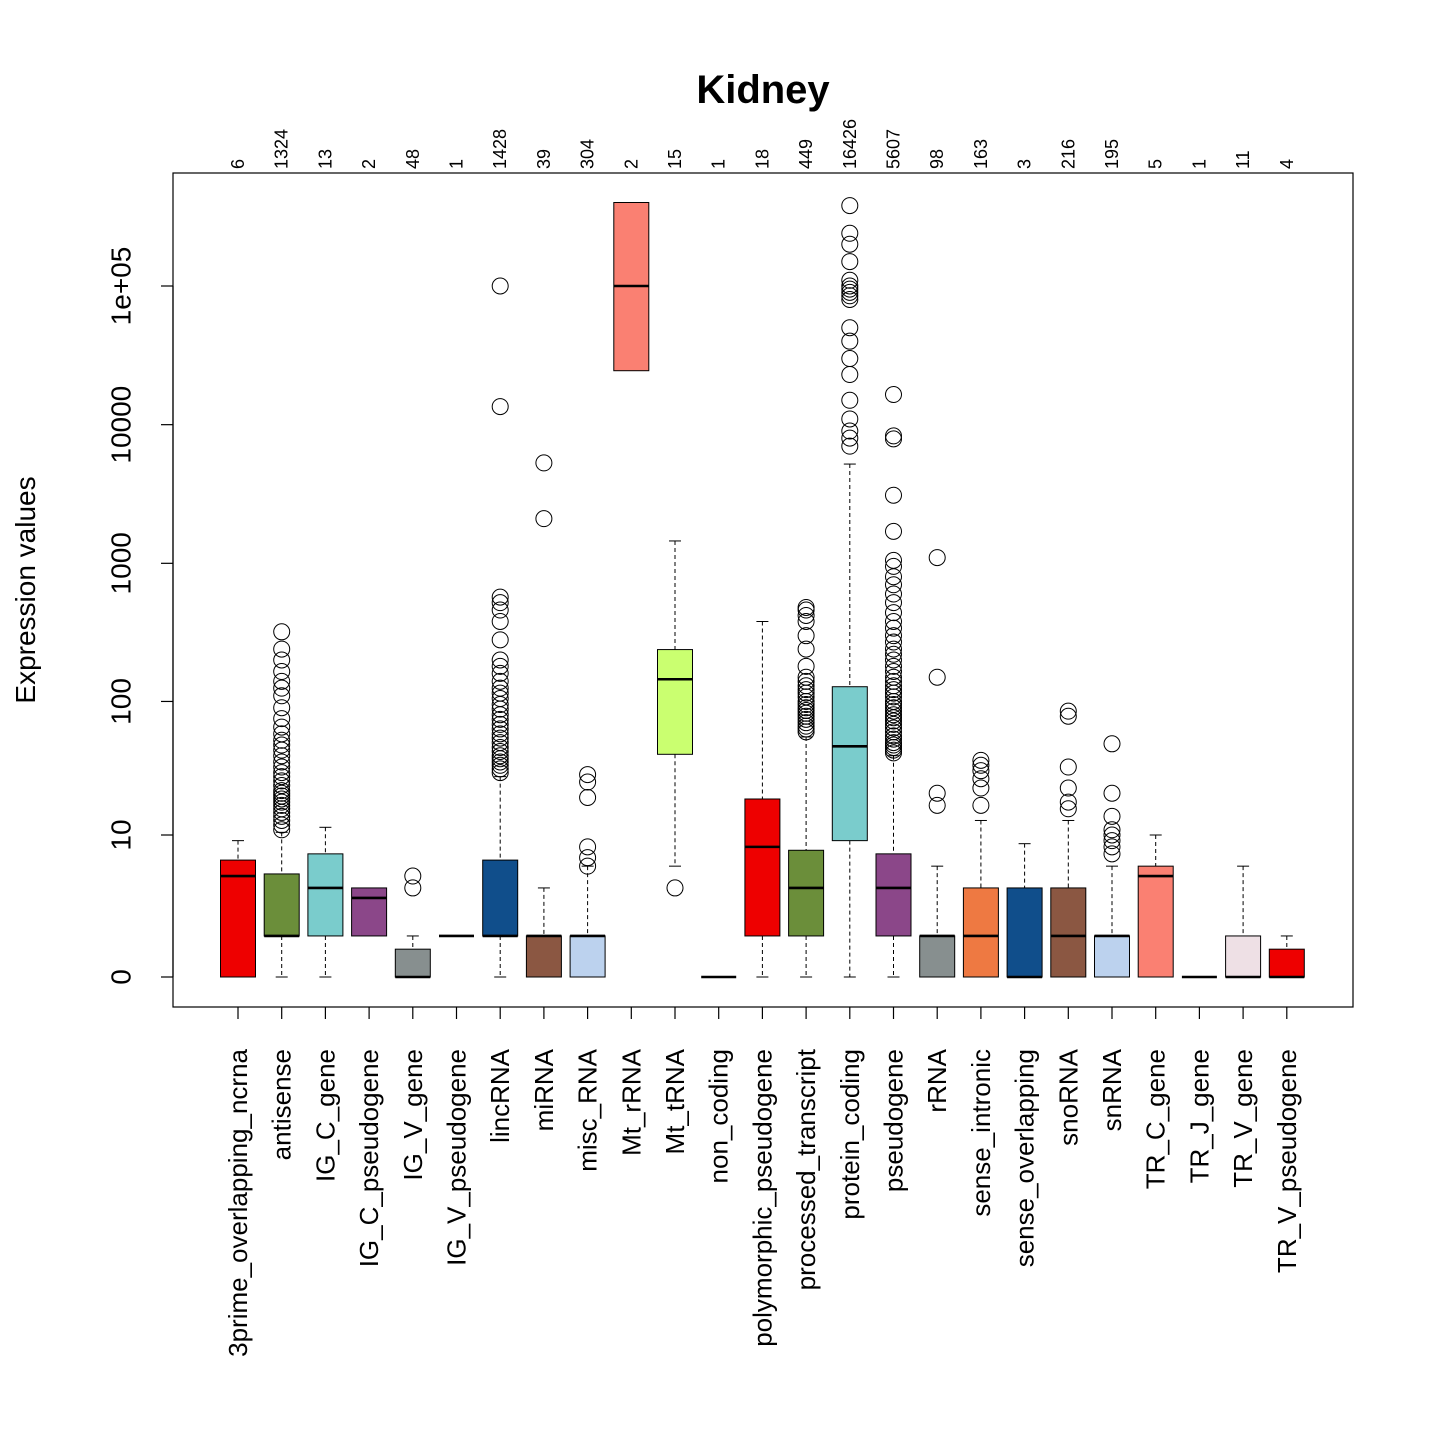 This screenshot has height=1440, width=1440. I want to click on count-label: 11, so click(1243, 159).